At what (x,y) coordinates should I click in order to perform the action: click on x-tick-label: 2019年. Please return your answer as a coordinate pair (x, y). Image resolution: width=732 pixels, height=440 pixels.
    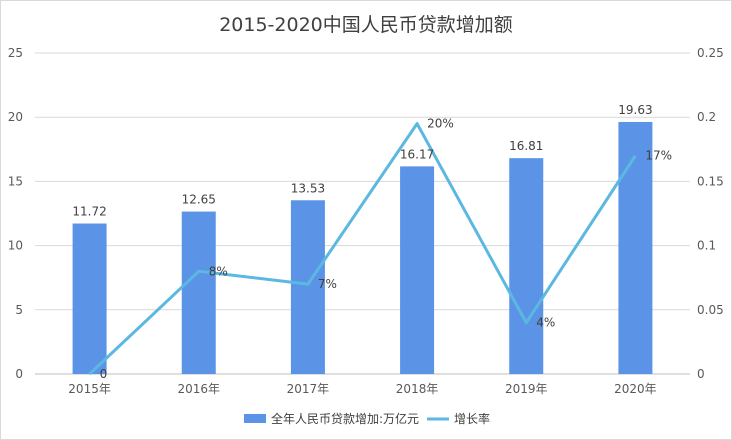
    Looking at the image, I should click on (526, 389).